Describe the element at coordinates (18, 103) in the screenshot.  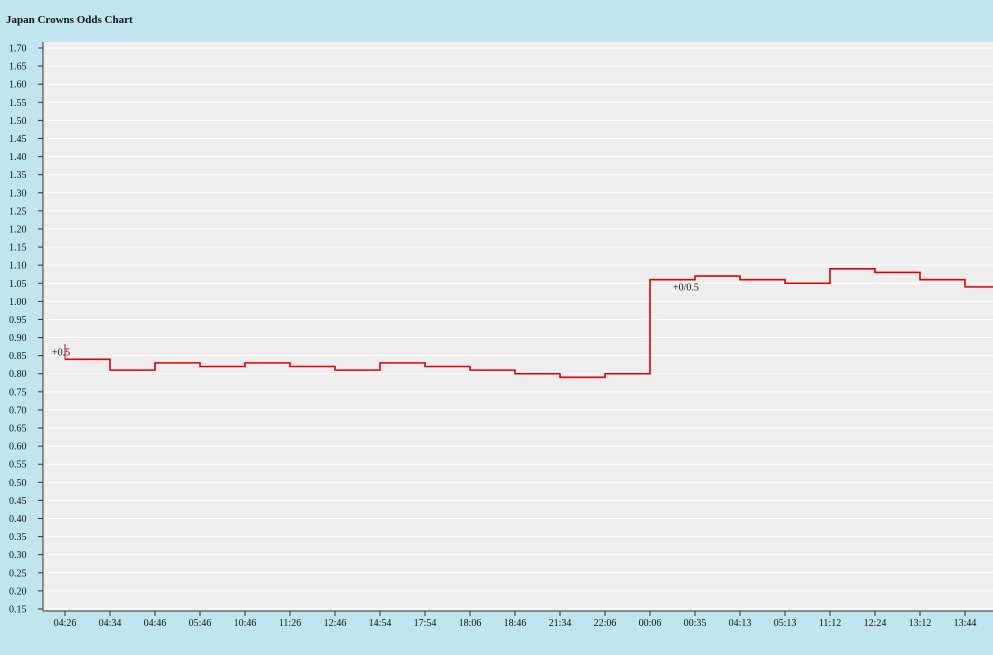
I see `y-tick-label: 1.55` at that location.